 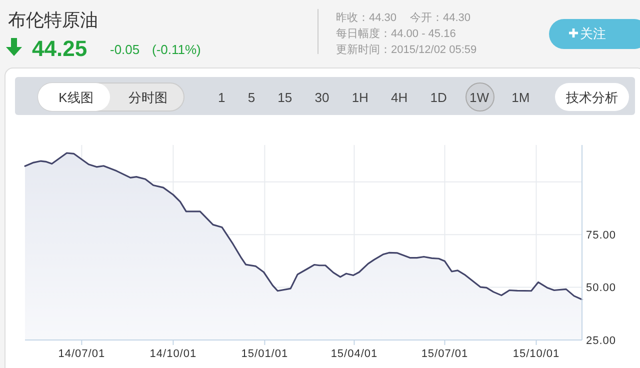 I want to click on text: 关注, so click(x=593, y=33).